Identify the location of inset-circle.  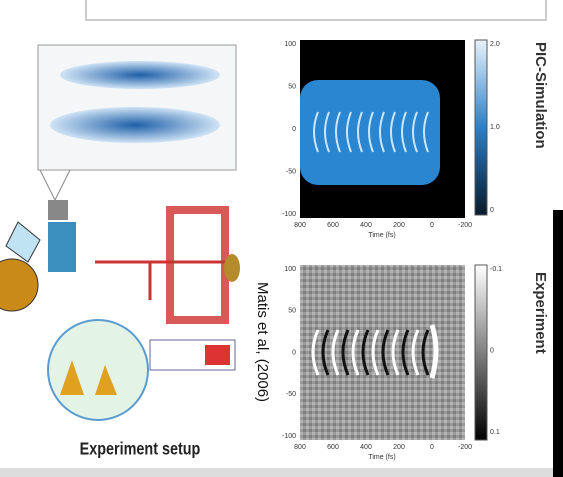
(98, 370).